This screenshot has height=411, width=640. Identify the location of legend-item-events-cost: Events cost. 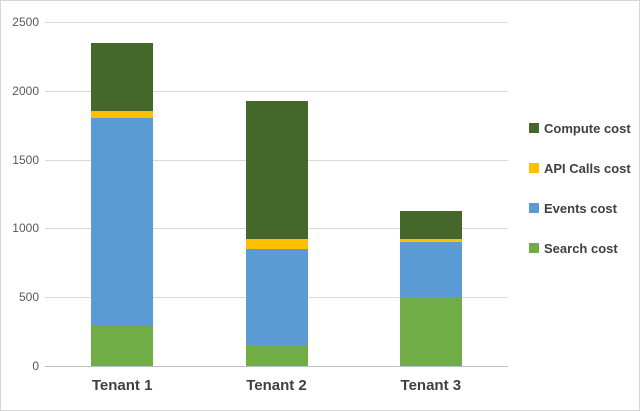
(580, 208).